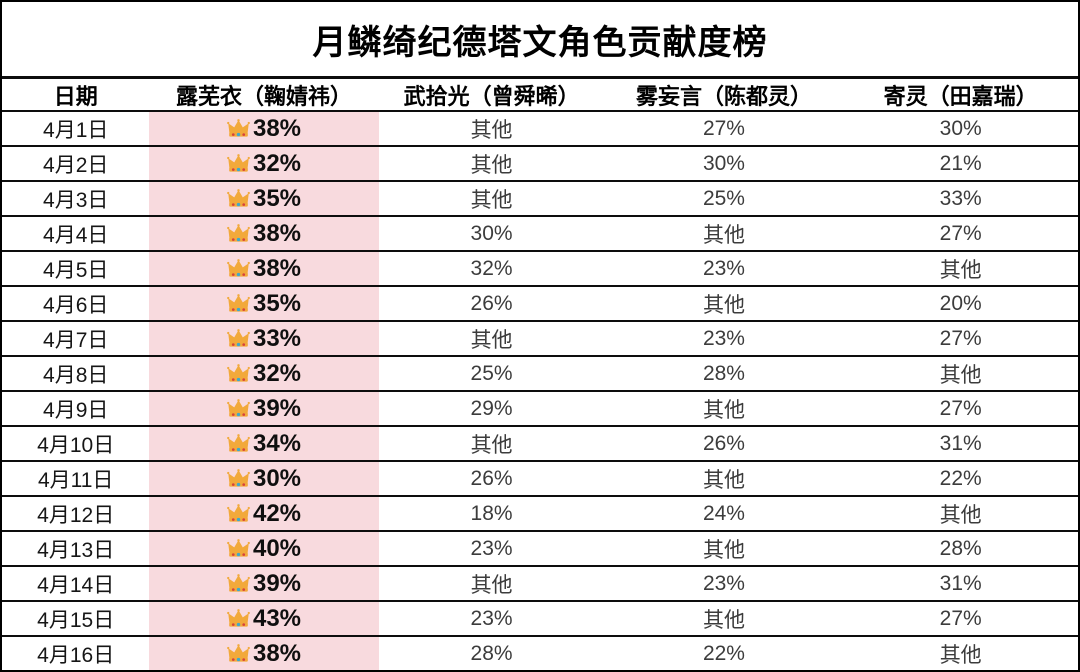 This screenshot has height=672, width=1080. I want to click on table-row: 4月1日 38% 其他 27% 30%, so click(540, 129).